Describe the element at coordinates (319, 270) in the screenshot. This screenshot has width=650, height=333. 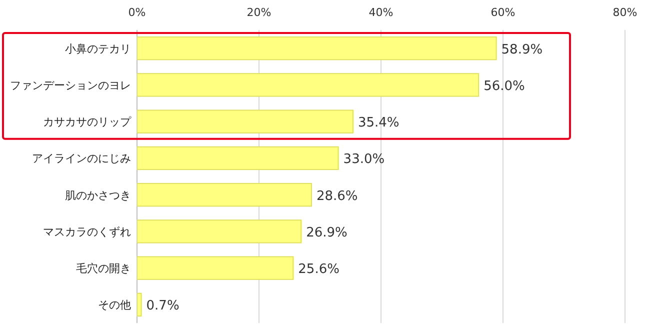
I see `data-label: 25.6%` at that location.